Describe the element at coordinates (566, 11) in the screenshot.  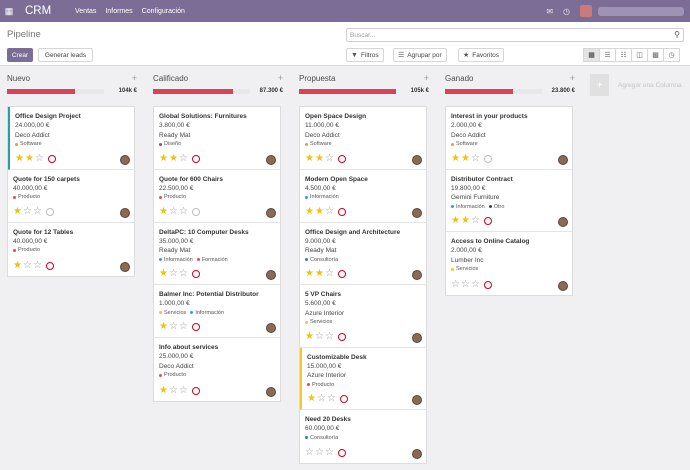
I see `clock-icon: ◷` at that location.